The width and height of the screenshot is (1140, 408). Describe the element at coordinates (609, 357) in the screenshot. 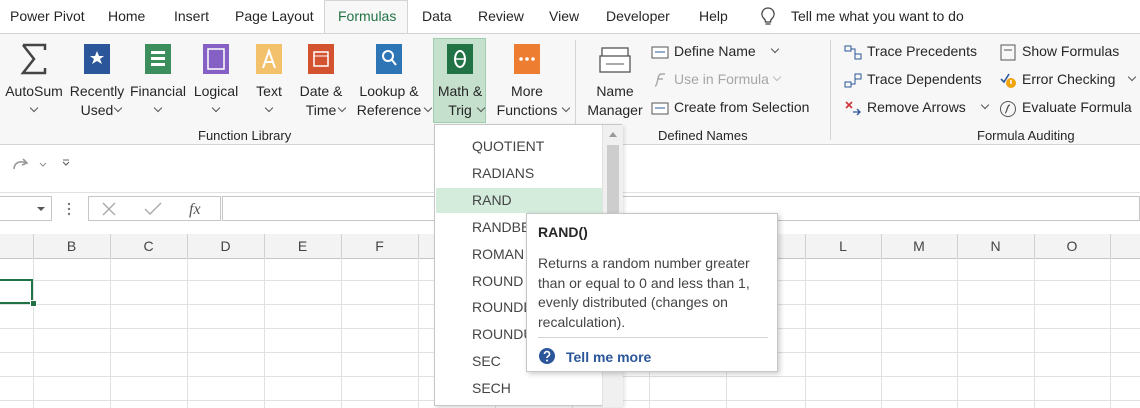

I see `tell-me-more-link: Tell me more` at that location.